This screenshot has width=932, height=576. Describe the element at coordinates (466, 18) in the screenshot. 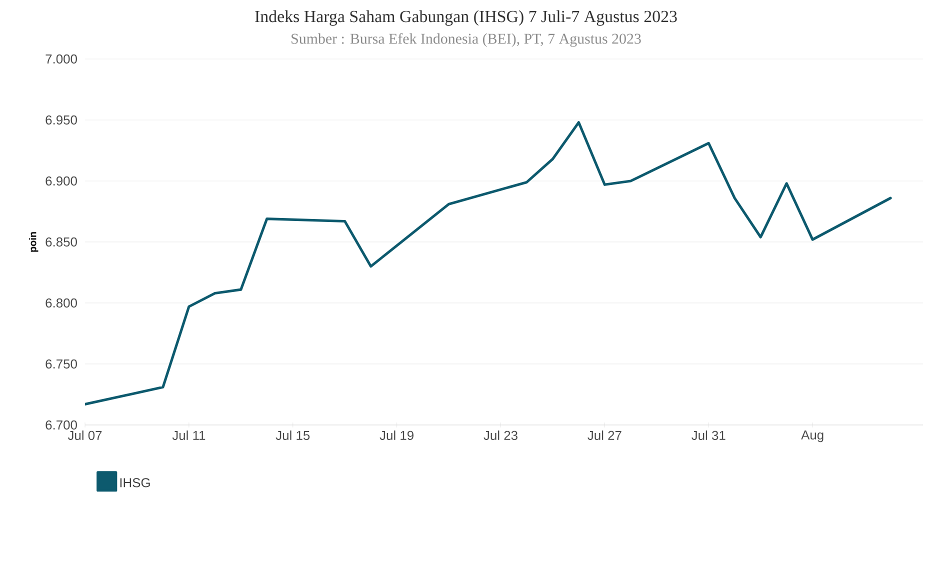

I see `chart-title: Indeks Harga Saham Gabungan (IHSG) 7 Juli-7 Agustus 2023` at that location.